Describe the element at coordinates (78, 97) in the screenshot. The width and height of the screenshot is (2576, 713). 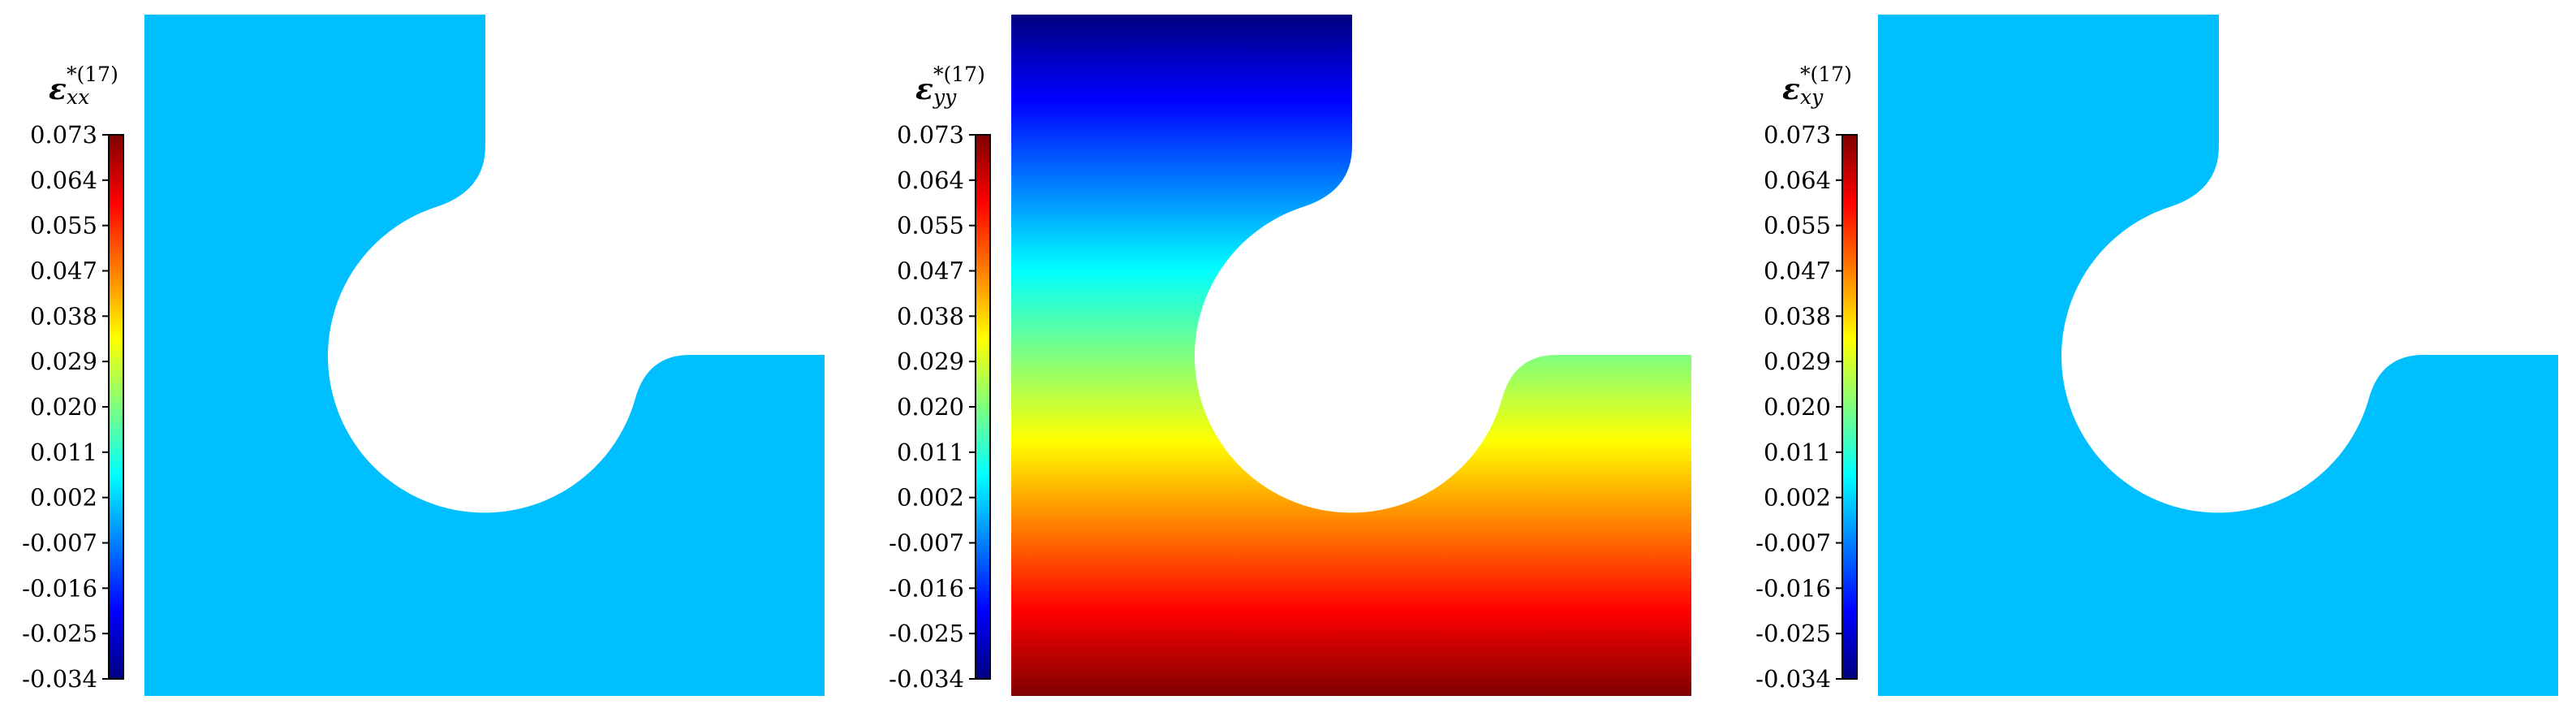
I see `variable-subscript: xx` at that location.